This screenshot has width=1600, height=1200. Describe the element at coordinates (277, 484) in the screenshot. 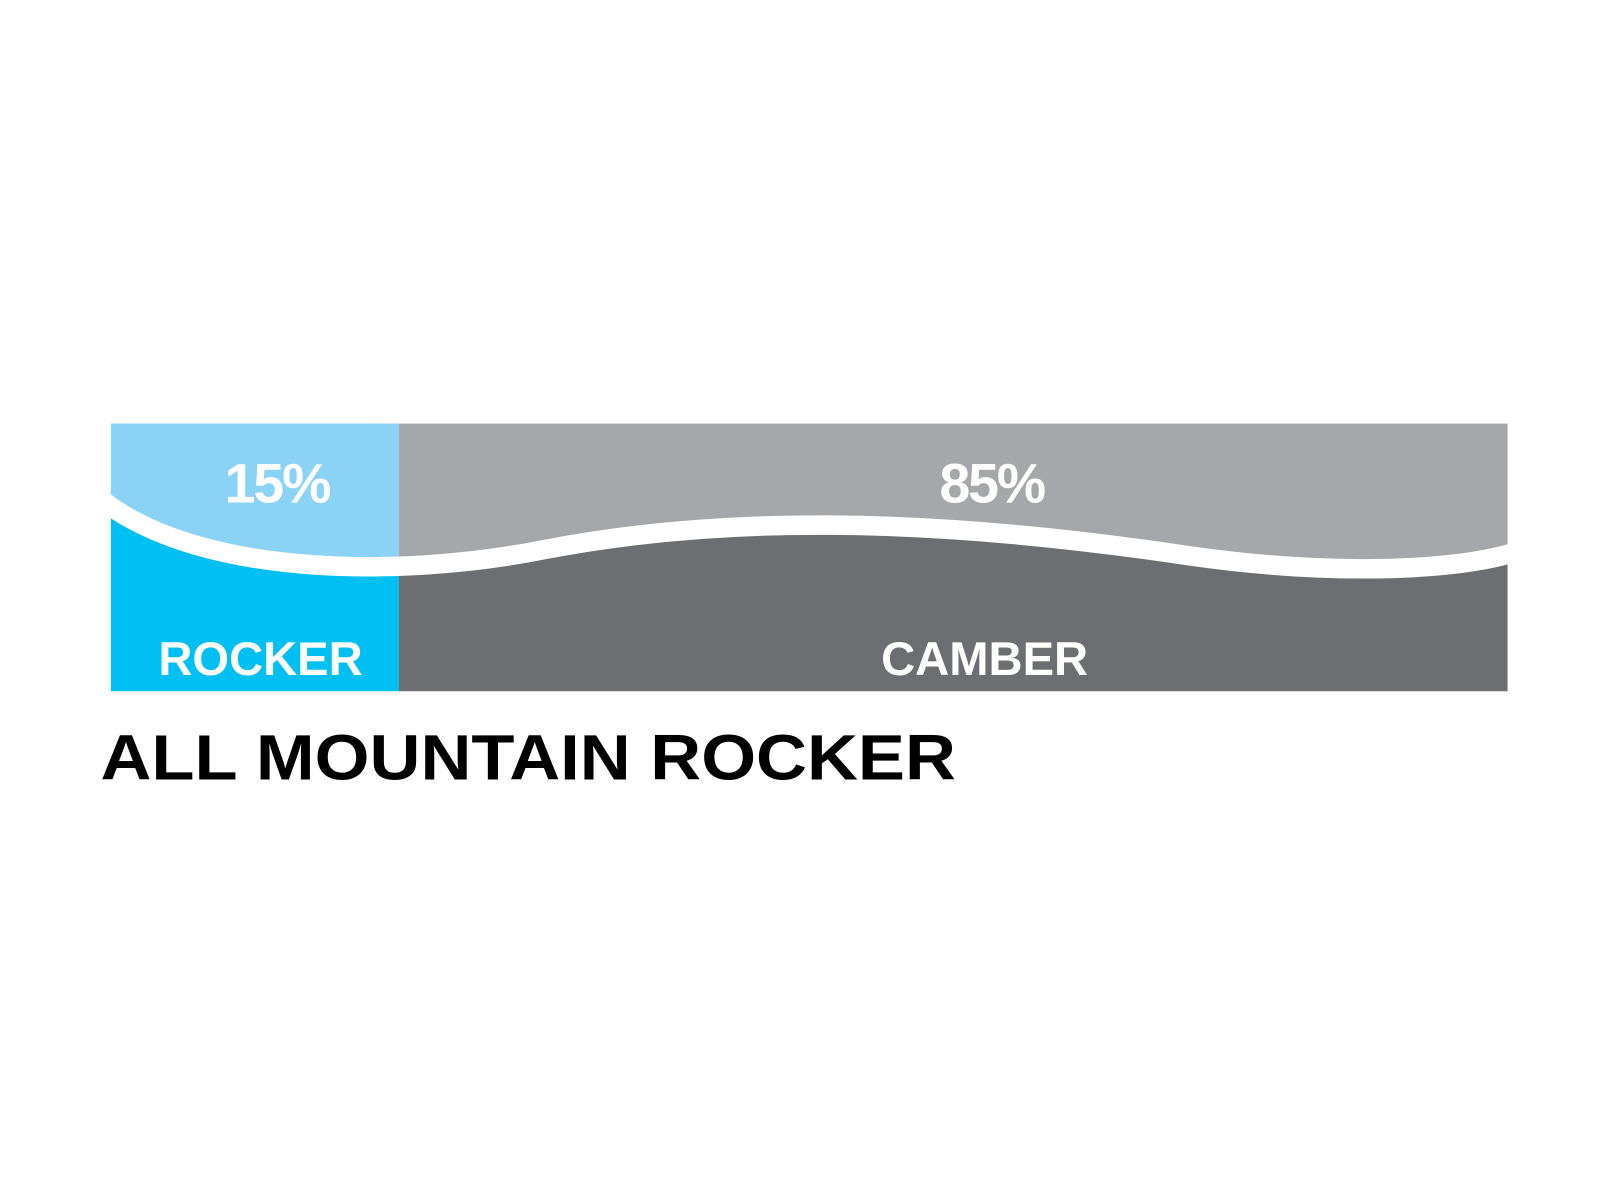

I see `rocker-percent: 15%` at that location.